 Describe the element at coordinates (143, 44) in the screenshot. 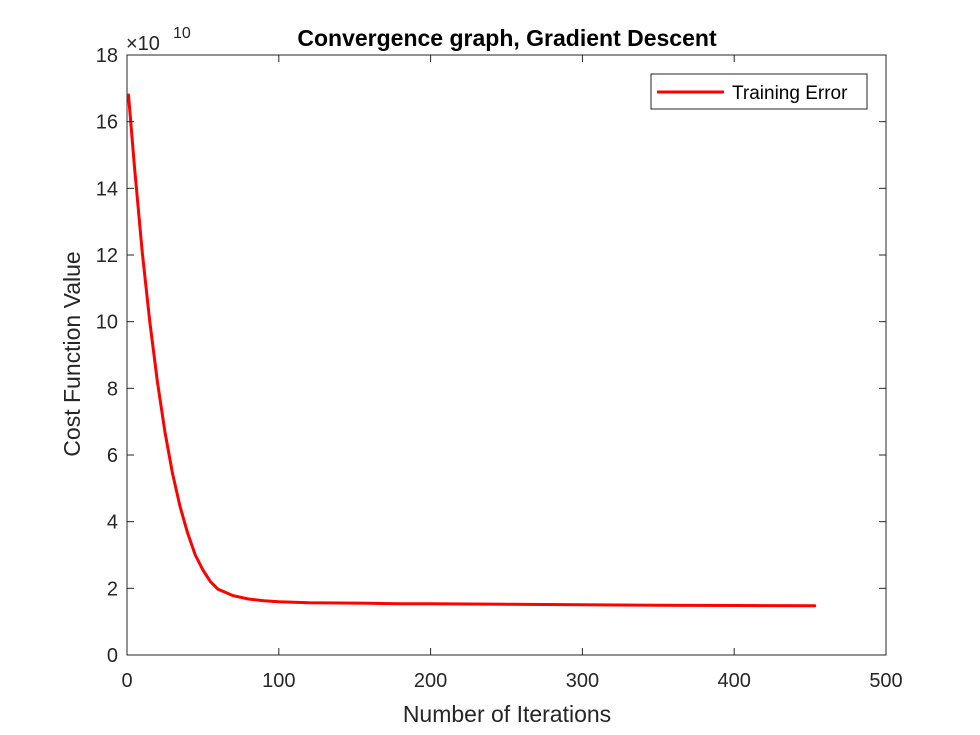

I see `y-axis-multiplier: ×10` at that location.